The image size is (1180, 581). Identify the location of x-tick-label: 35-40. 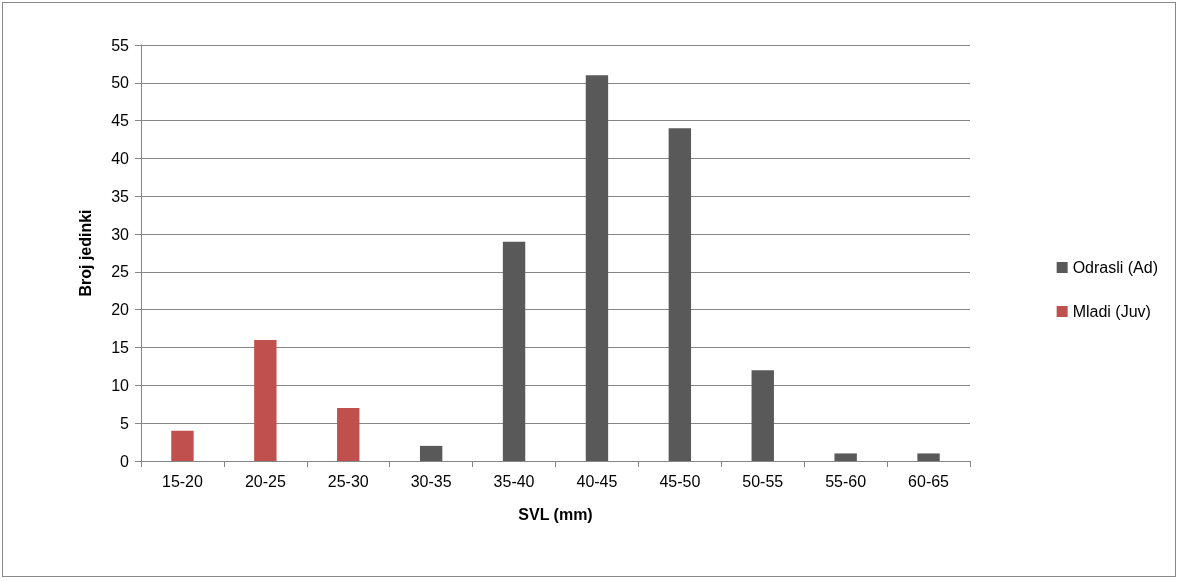
(514, 481).